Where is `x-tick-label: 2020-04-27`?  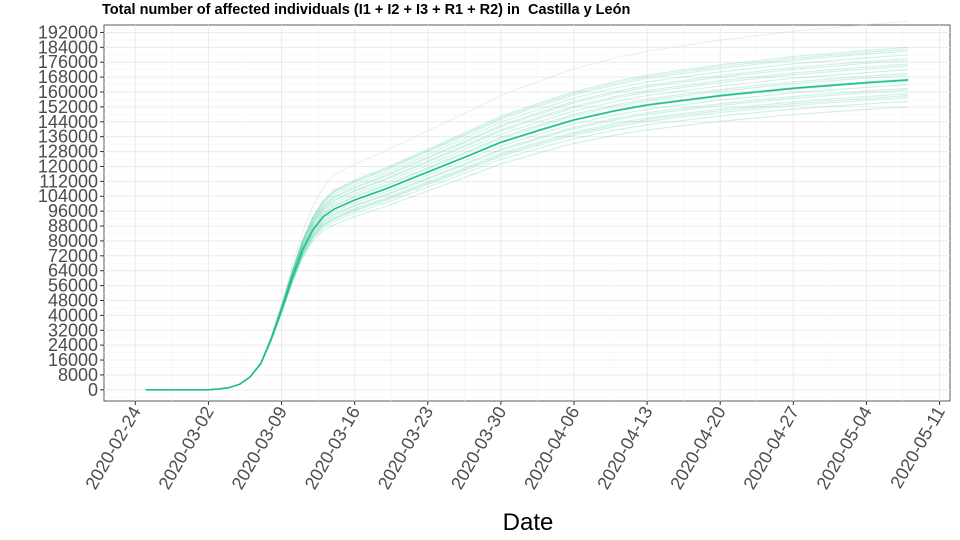
x-tick-label: 2020-04-27 is located at coordinates (770, 448).